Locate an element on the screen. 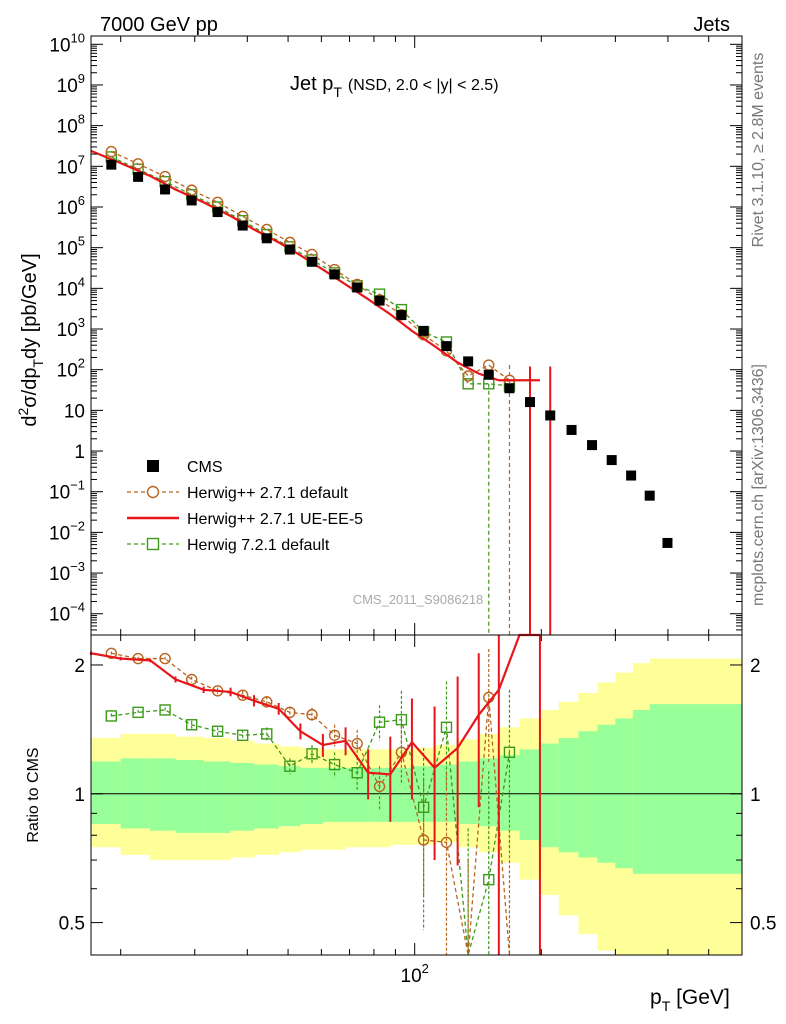  ratio-y-tick-label-right: 1 is located at coordinates (755, 795).